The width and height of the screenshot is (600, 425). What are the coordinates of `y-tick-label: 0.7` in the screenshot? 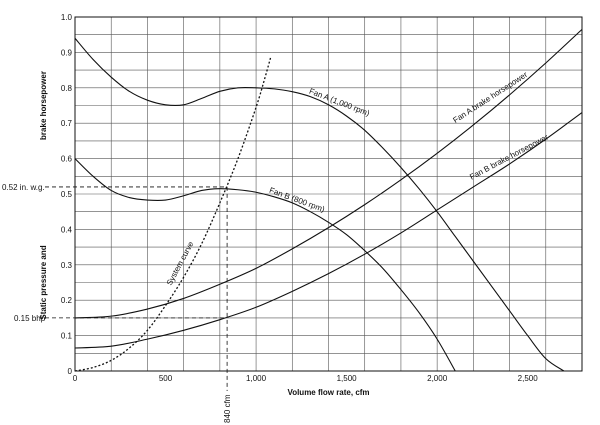 It's located at (67, 123).